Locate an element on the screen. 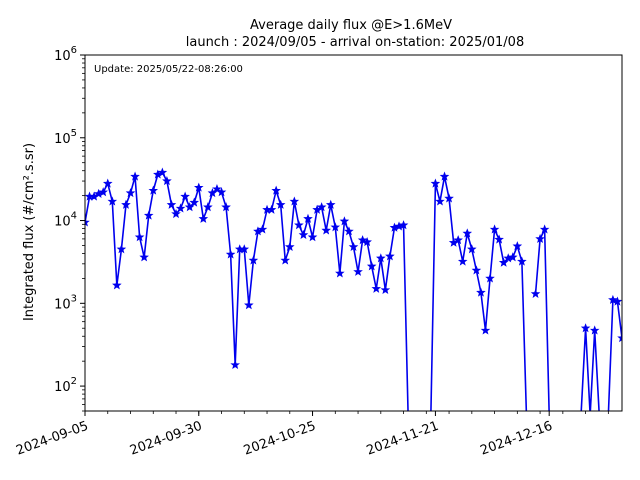 Image resolution: width=640 pixels, height=480 pixels. x-tick-label: 2024-10-25 is located at coordinates (280, 439).